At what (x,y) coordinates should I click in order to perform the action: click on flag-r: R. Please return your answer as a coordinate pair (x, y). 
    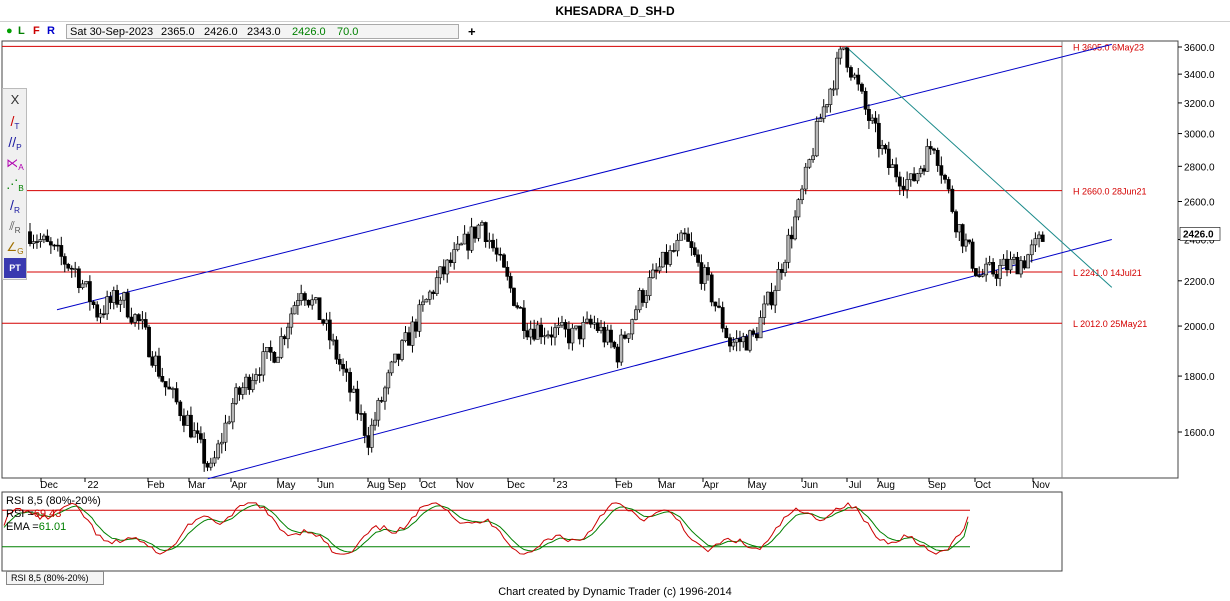
    Looking at the image, I should click on (51, 31).